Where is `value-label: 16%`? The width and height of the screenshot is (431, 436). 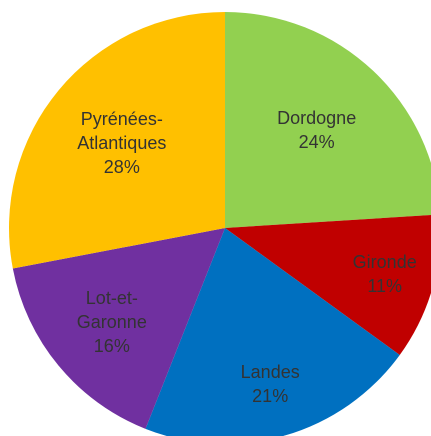
value-label: 16% is located at coordinates (111, 345).